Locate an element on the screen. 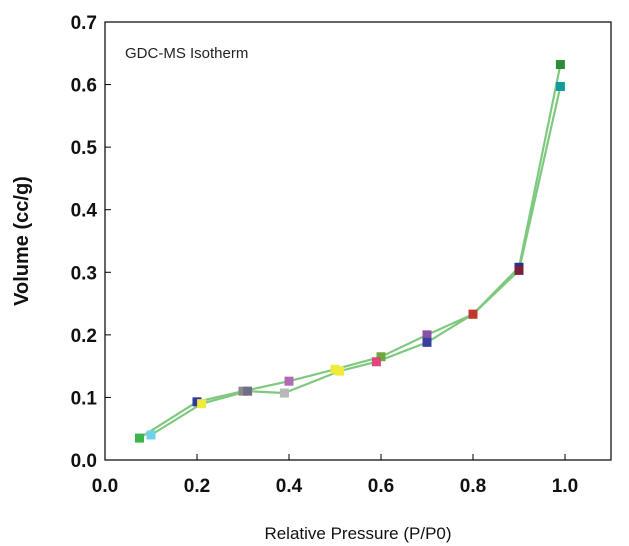 The width and height of the screenshot is (629, 546). y-tick-label: 0.2 is located at coordinates (84, 336).